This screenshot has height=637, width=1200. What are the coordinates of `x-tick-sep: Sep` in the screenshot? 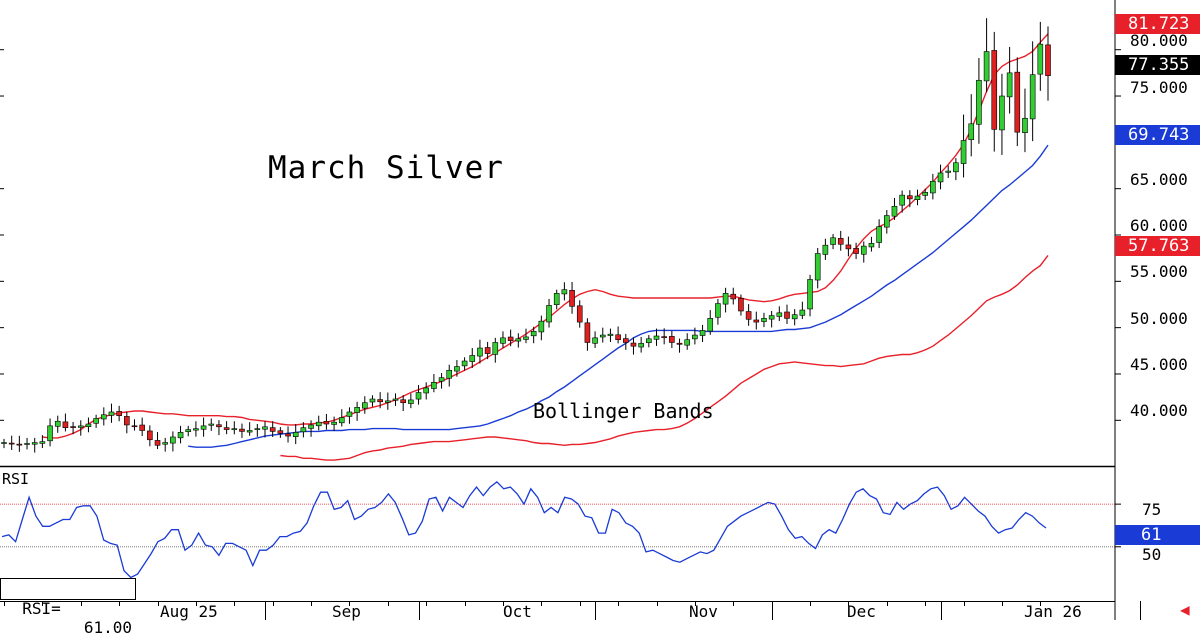 It's located at (346, 611).